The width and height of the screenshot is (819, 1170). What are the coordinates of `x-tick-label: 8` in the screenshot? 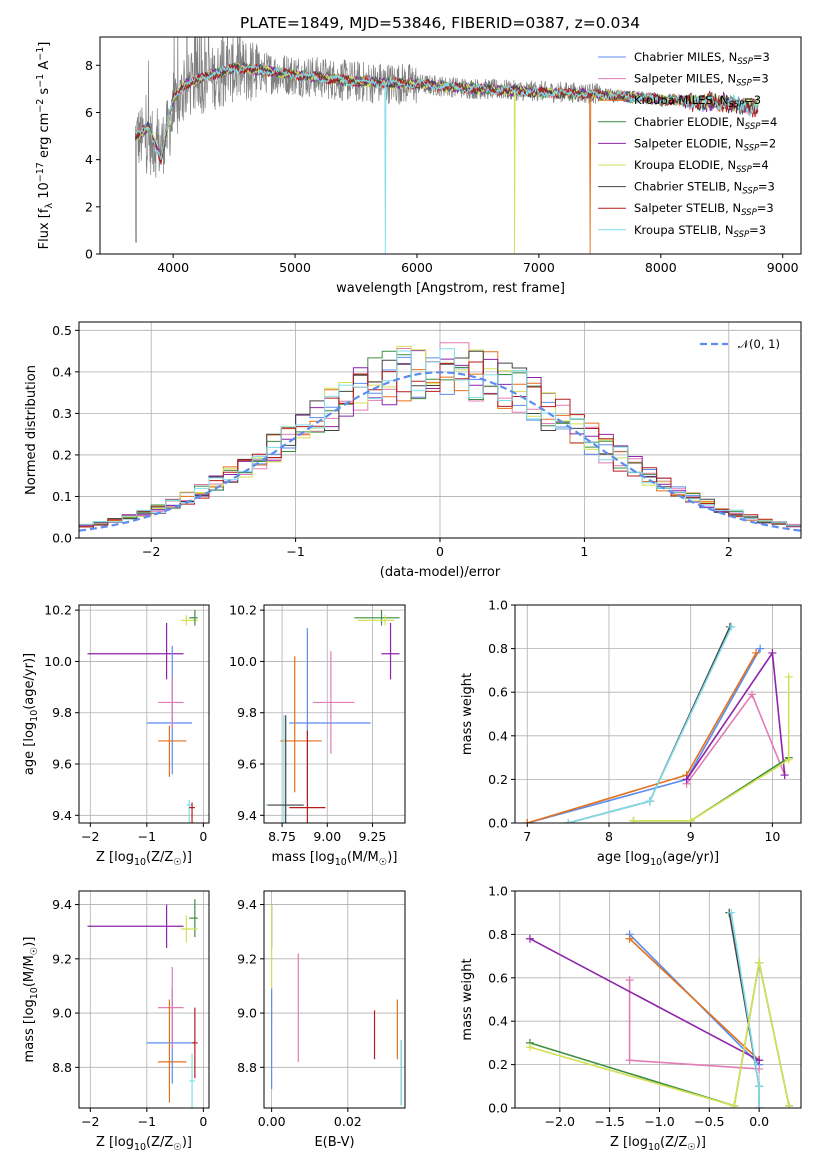 It's located at (609, 836).